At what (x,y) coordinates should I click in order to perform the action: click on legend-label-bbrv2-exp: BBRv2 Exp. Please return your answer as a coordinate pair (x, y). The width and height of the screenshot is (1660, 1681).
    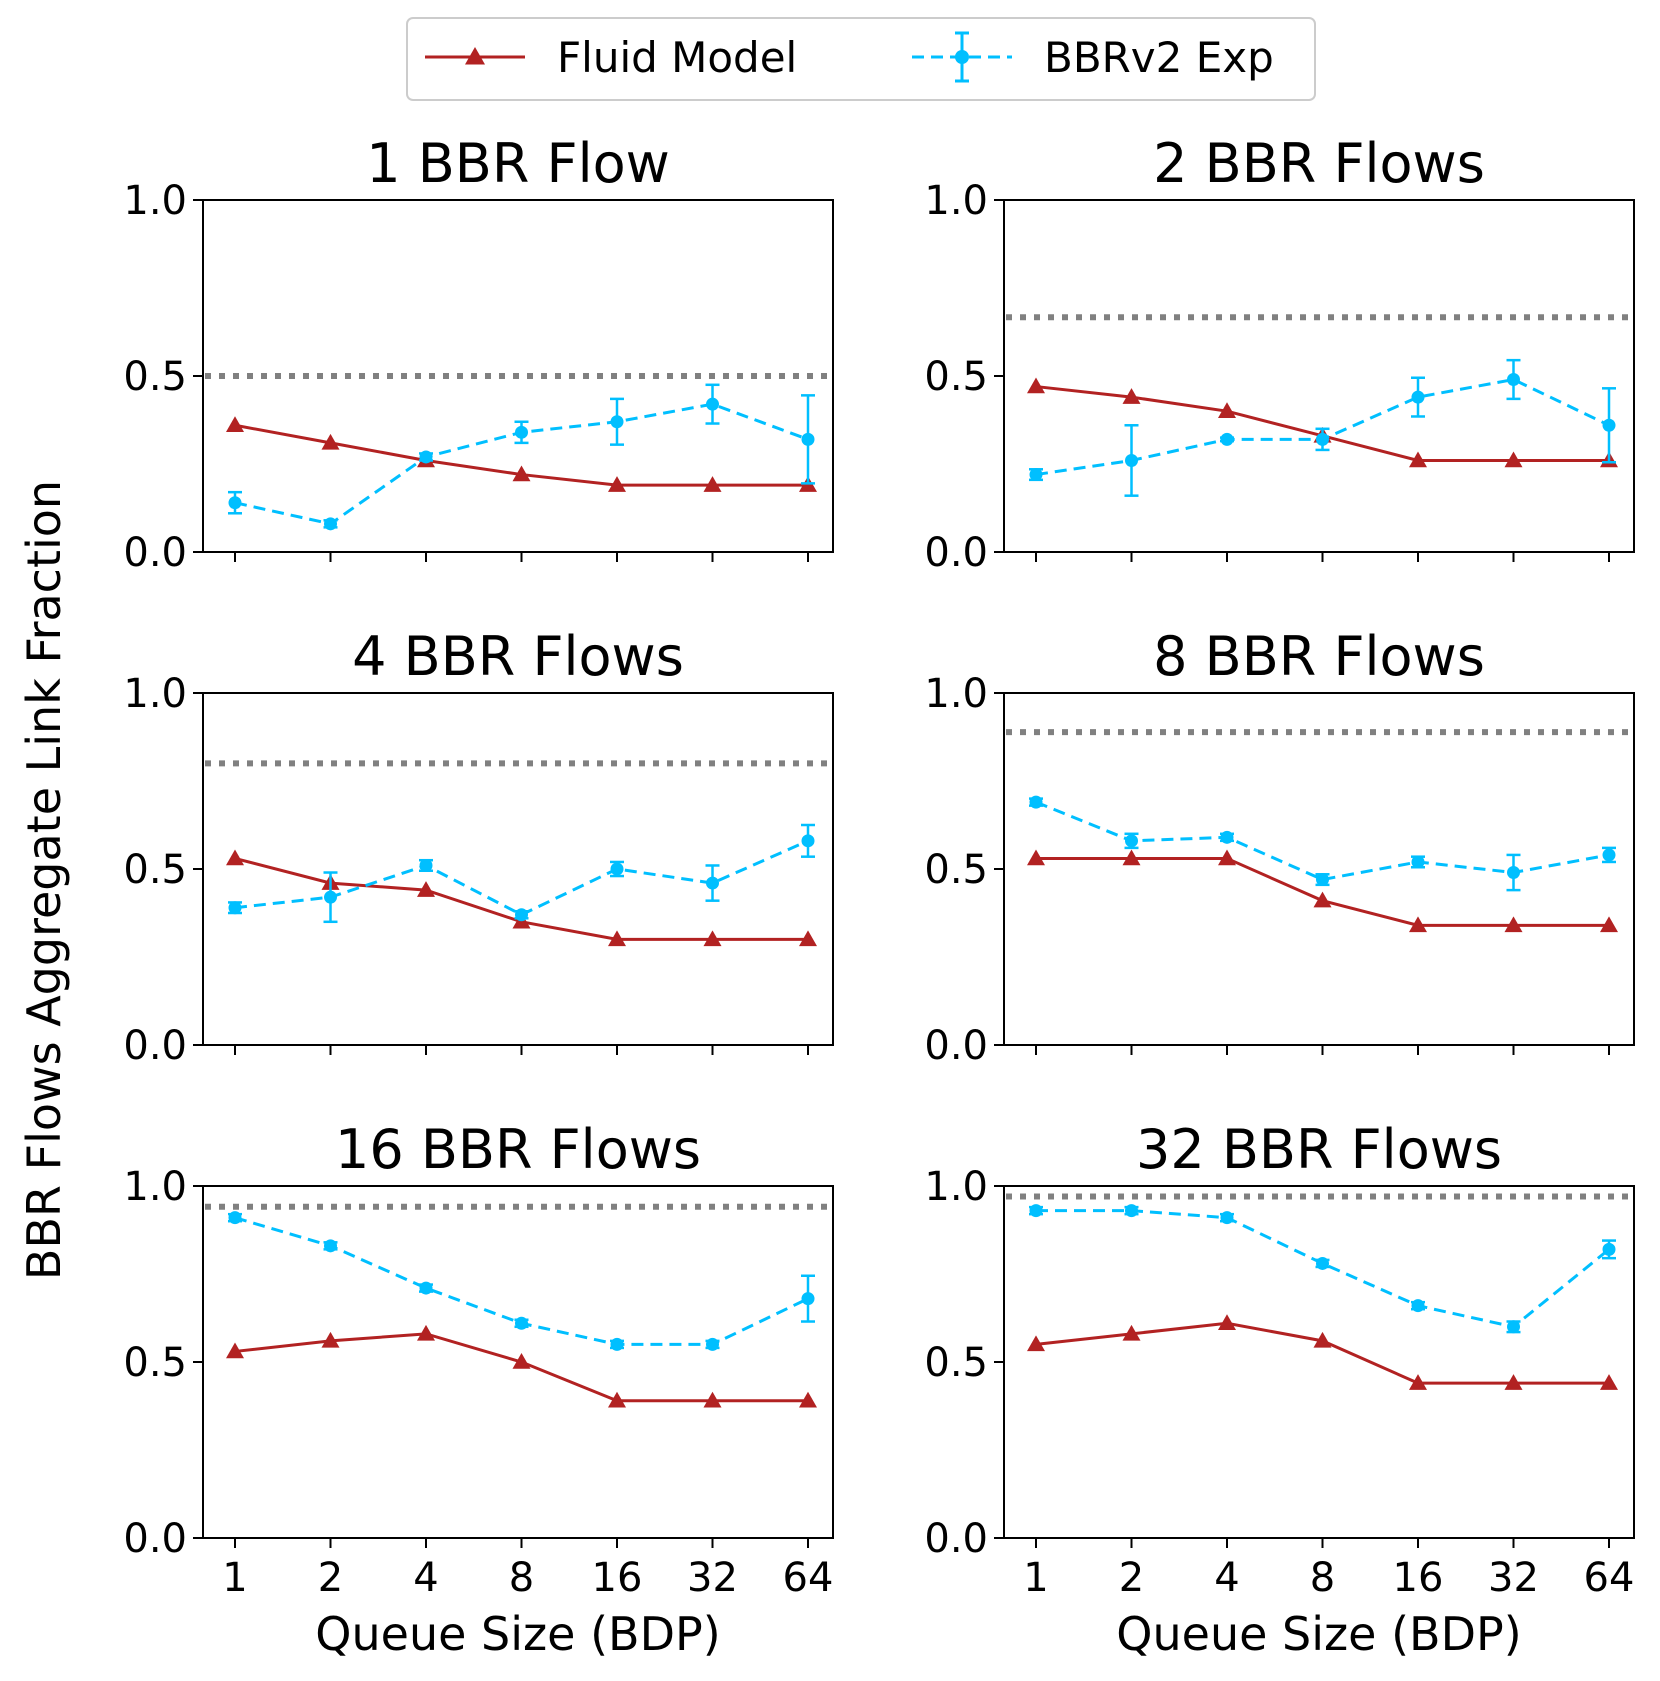
    Looking at the image, I should click on (1159, 57).